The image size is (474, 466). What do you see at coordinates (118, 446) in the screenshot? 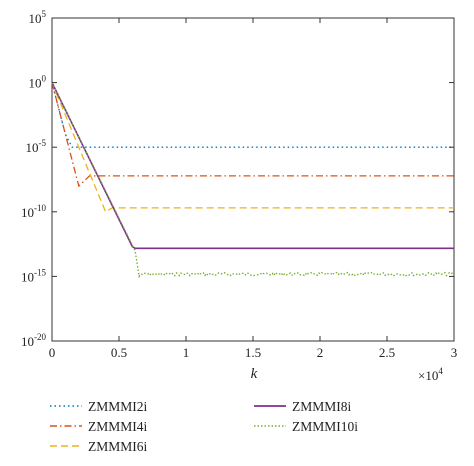
I see `legend-label: ZMMMI6i` at bounding box center [118, 446].